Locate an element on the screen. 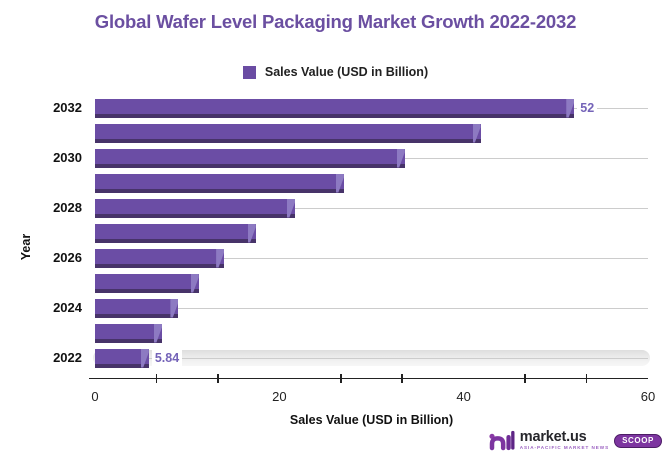 This screenshot has height=462, width=671. bar-2024 is located at coordinates (137, 308).